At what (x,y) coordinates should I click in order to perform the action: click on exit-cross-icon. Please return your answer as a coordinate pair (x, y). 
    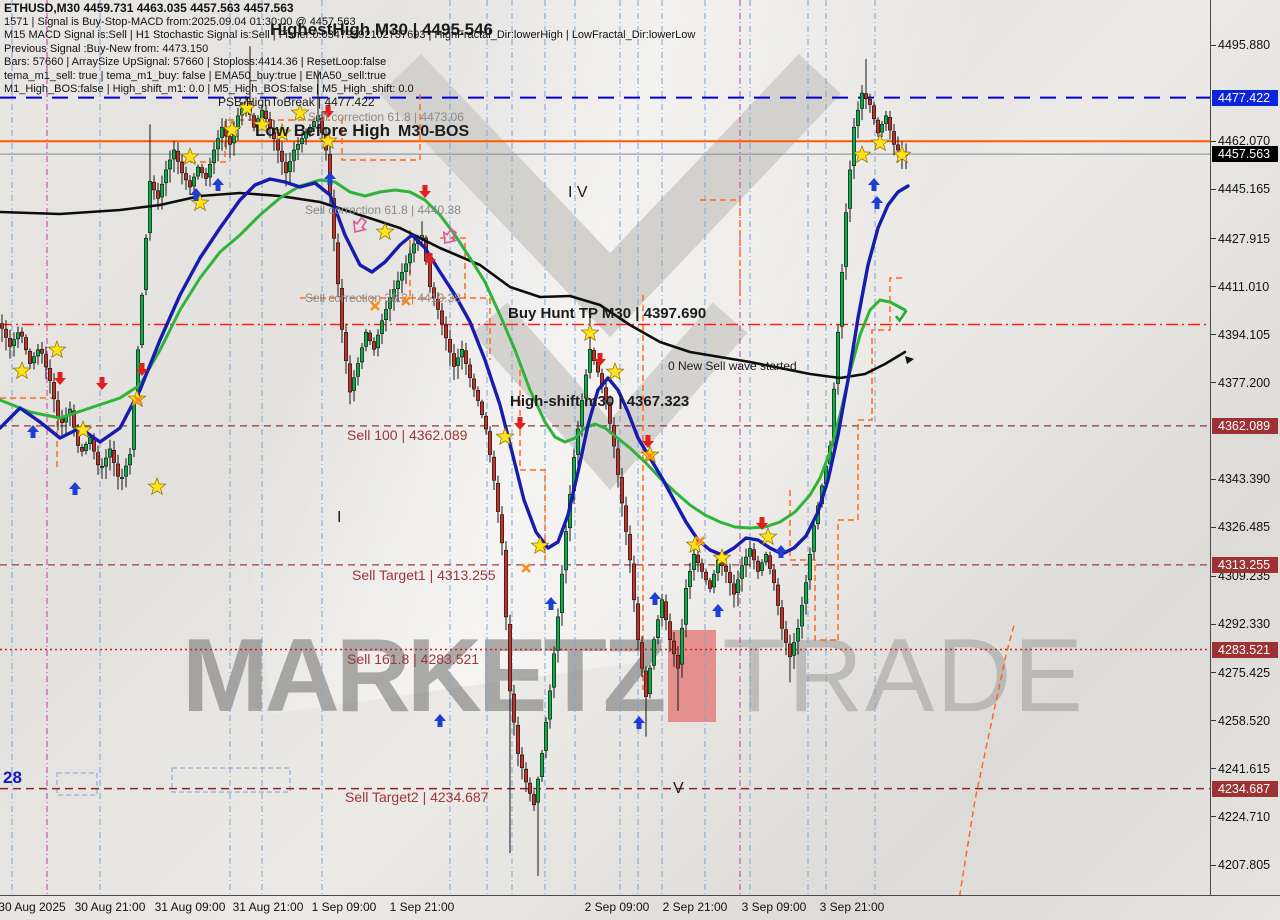
    Looking at the image, I should click on (700, 541).